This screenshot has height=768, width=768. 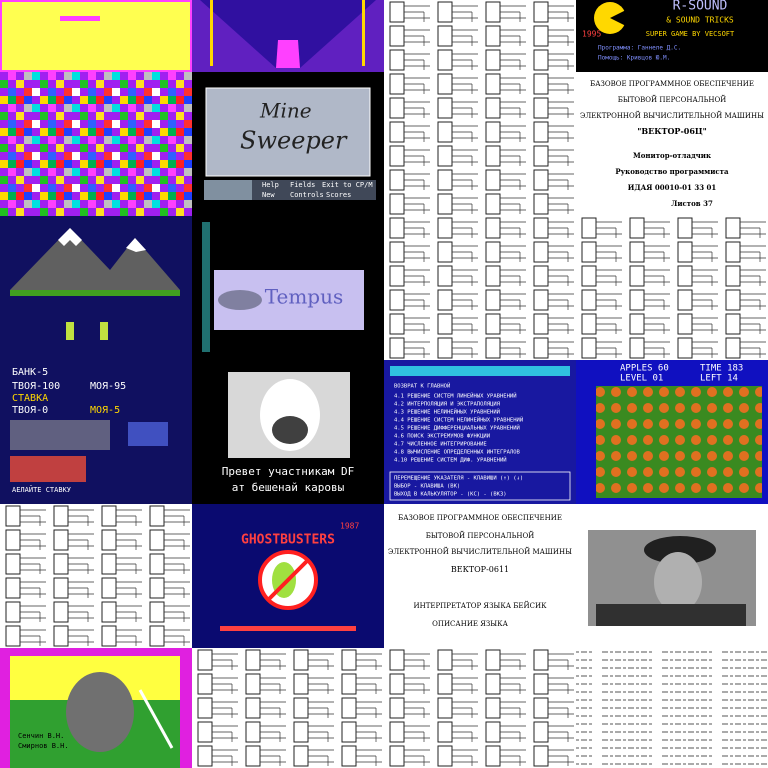 I want to click on menu-item: New, so click(x=268, y=195).